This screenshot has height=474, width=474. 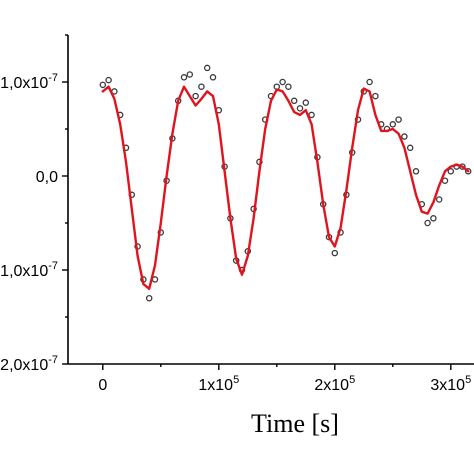 What do you see at coordinates (34, 204) in the screenshot?
I see `y-ticks: 1,0x10-70,0-1,0x10-7-2,0x10-7` at bounding box center [34, 204].